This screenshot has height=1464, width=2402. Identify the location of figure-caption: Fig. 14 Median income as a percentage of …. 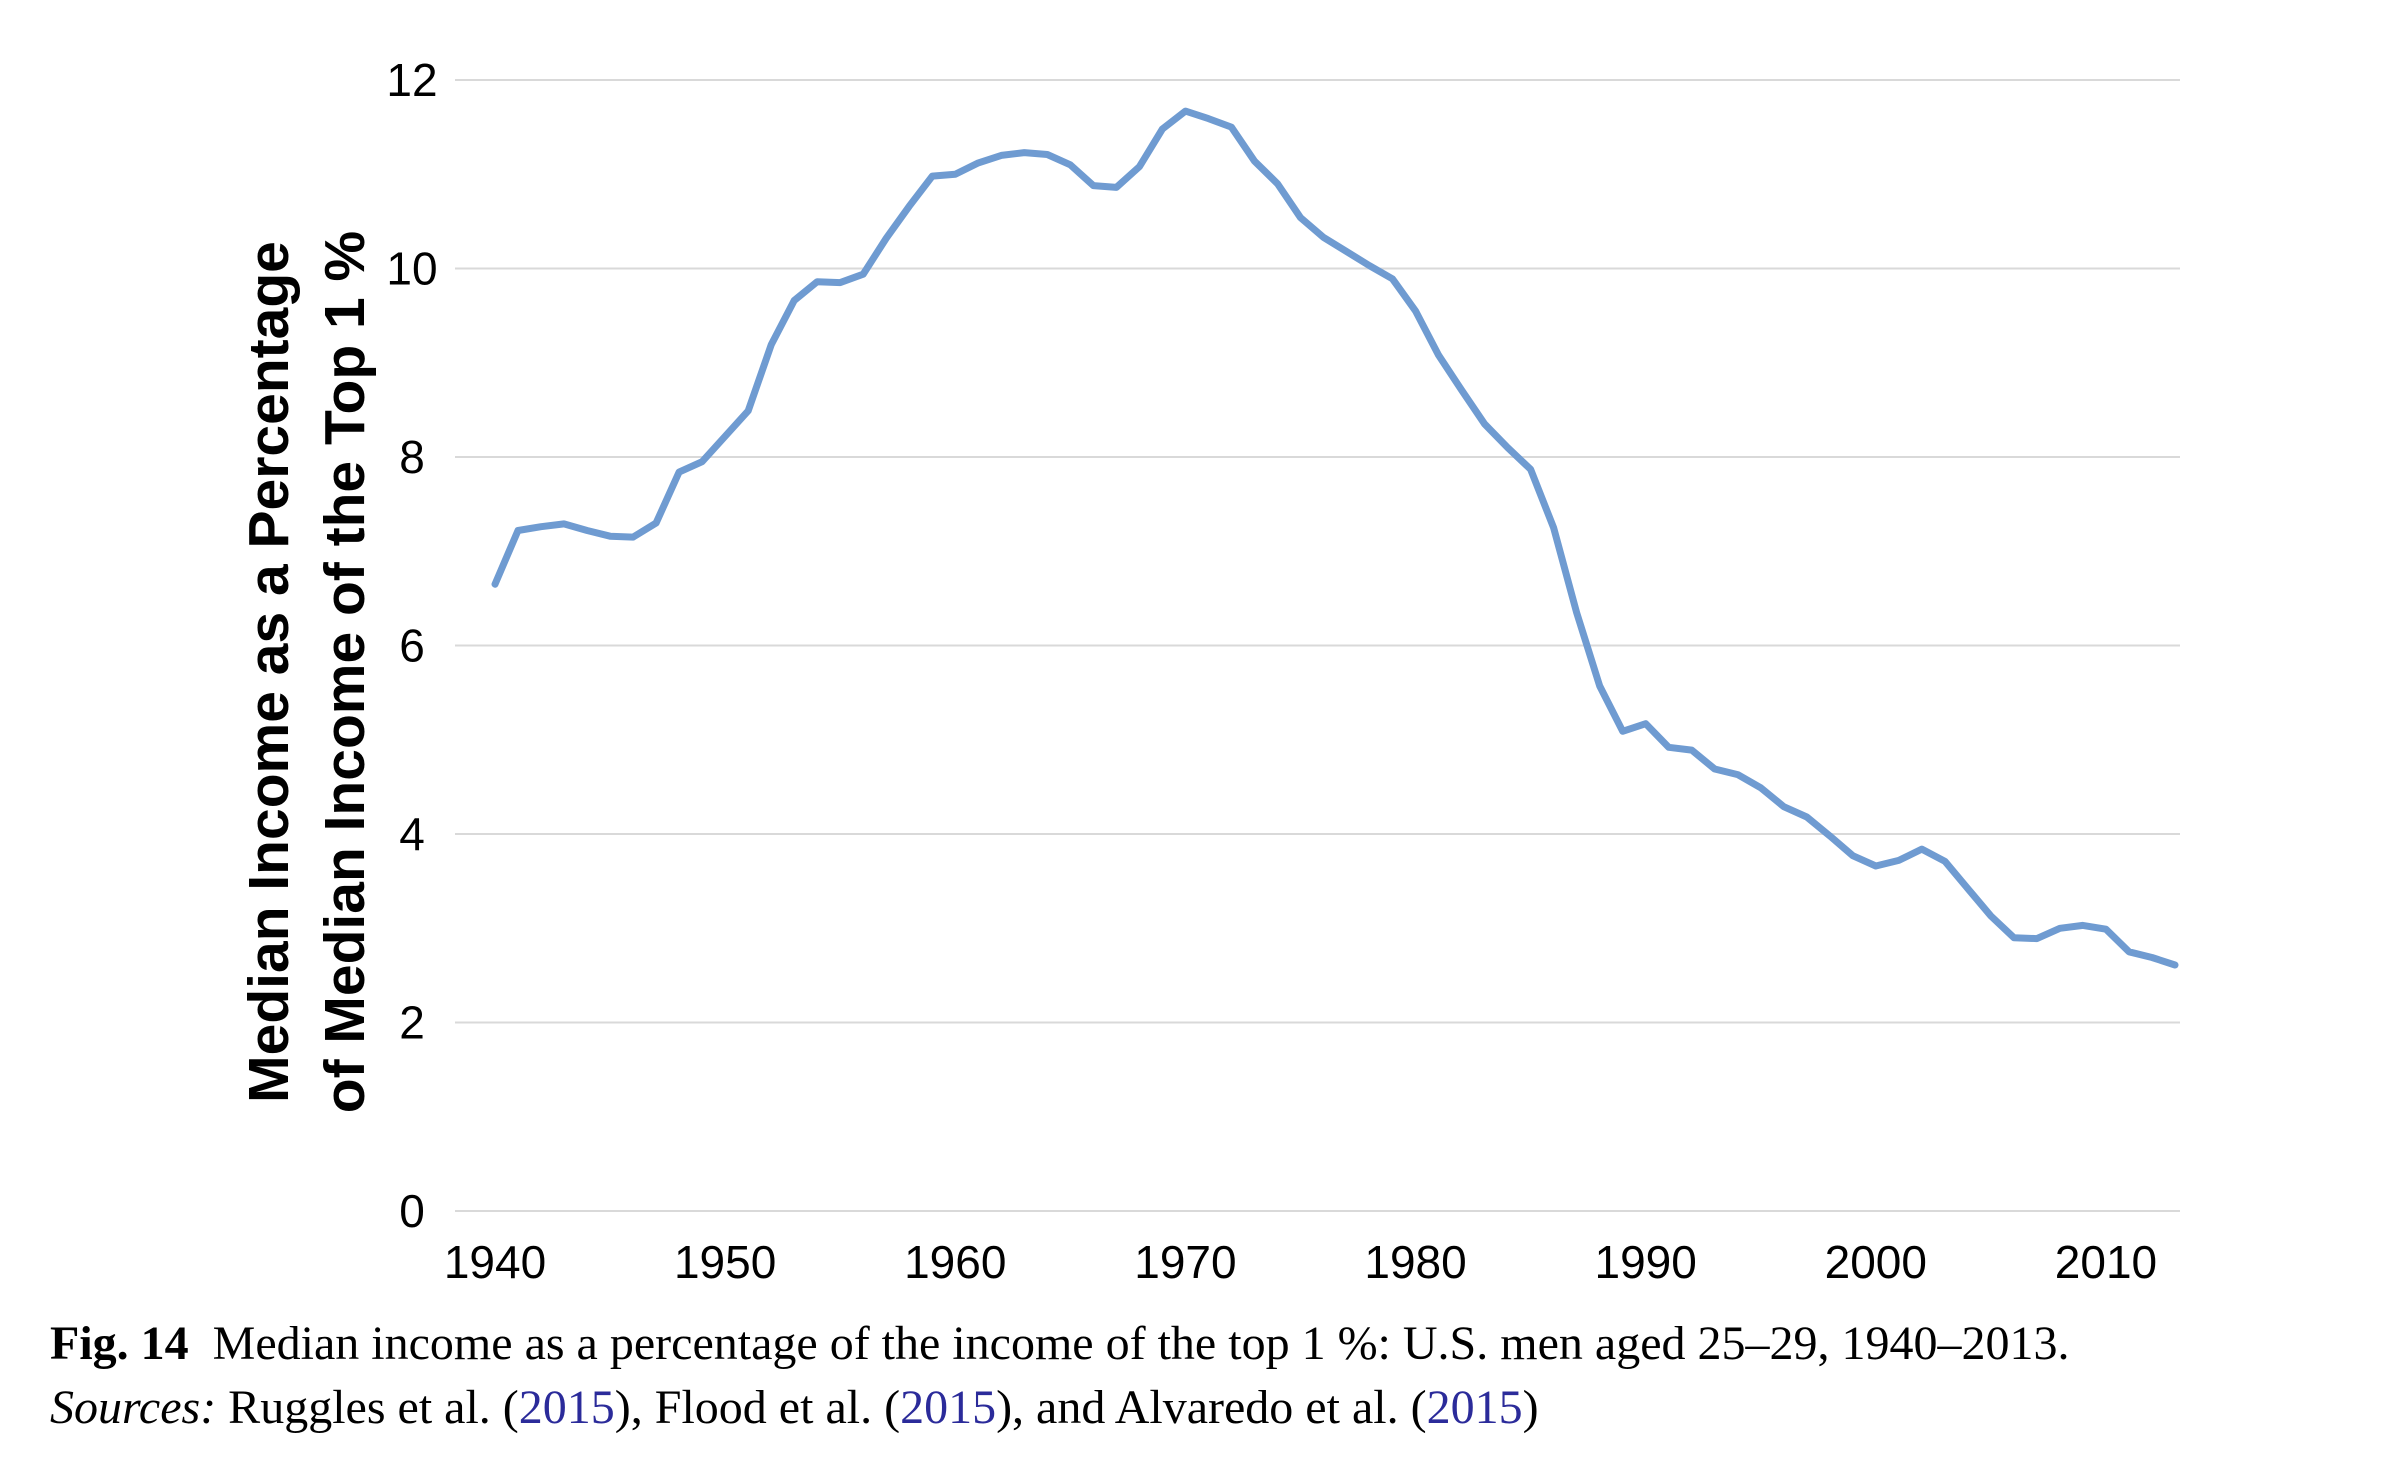
(1220, 1344).